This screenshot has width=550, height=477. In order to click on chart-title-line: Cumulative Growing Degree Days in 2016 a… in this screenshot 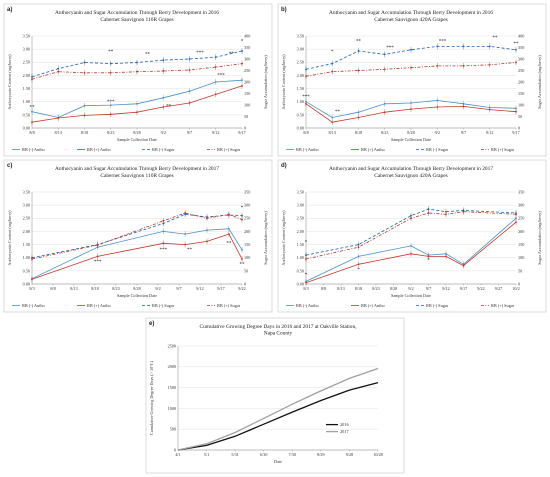, I will do `click(278, 327)`.